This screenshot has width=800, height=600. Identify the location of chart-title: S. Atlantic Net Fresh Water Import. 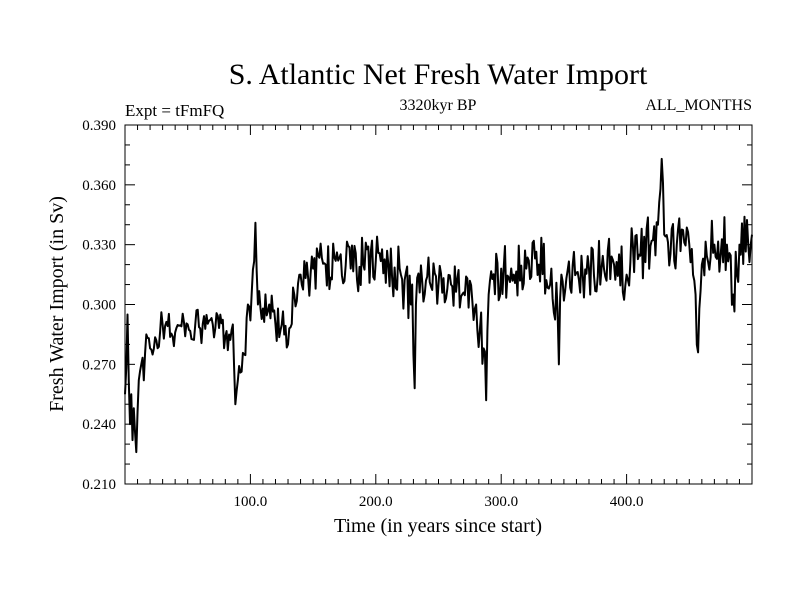
(438, 74).